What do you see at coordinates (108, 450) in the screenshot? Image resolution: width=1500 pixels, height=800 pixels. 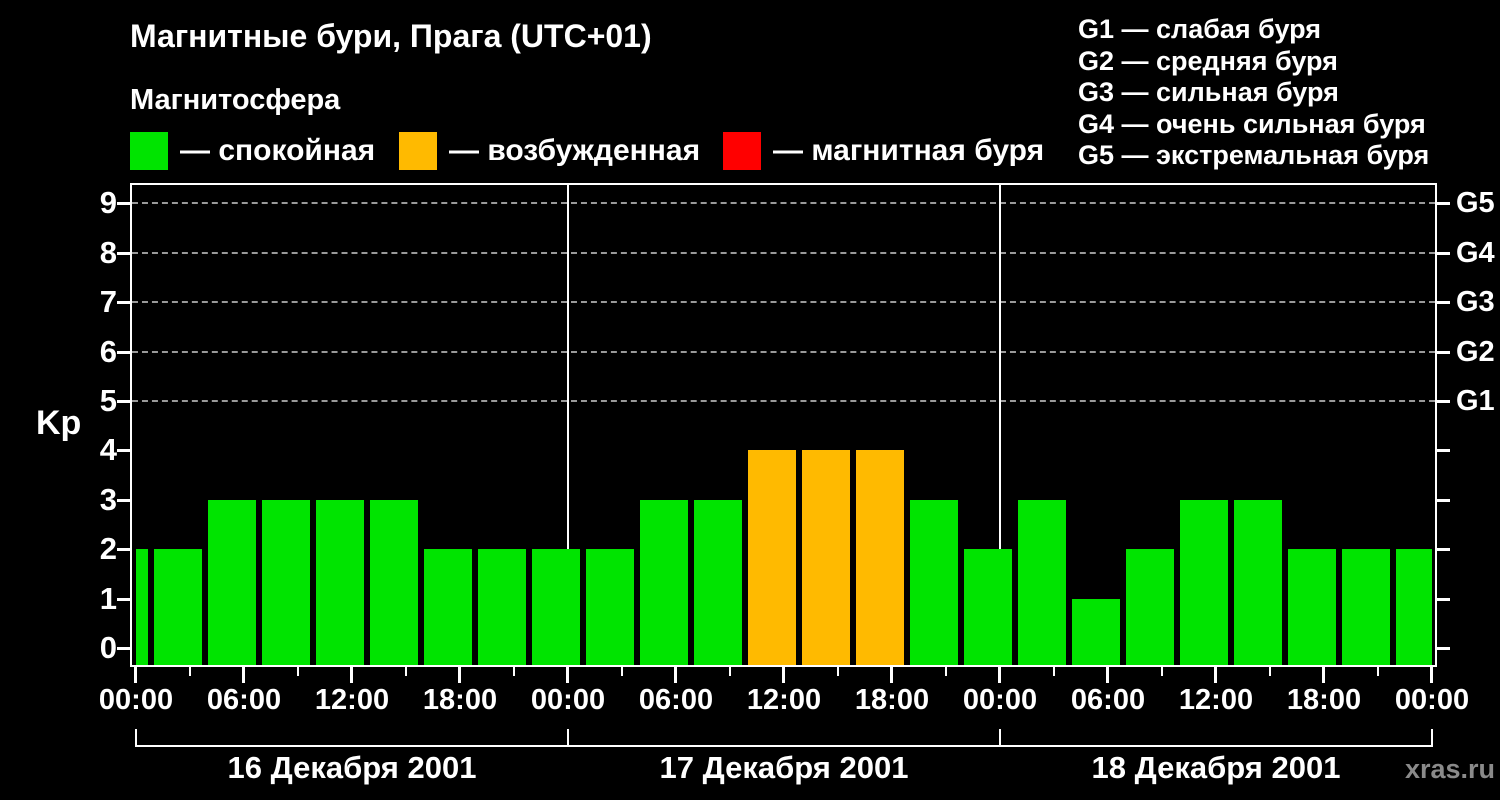 I see `y-tick-label: 4` at bounding box center [108, 450].